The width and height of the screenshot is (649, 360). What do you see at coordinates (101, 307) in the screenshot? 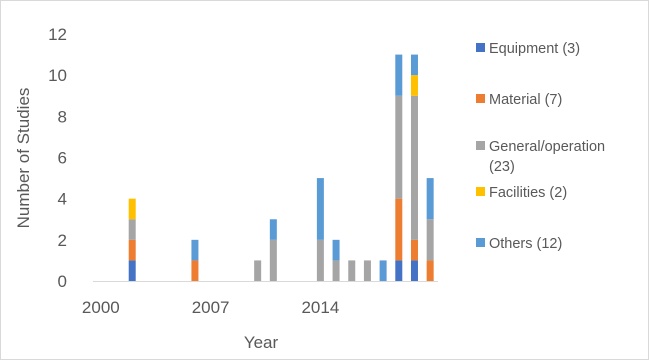
I see `x-tick-label: 2000` at bounding box center [101, 307].